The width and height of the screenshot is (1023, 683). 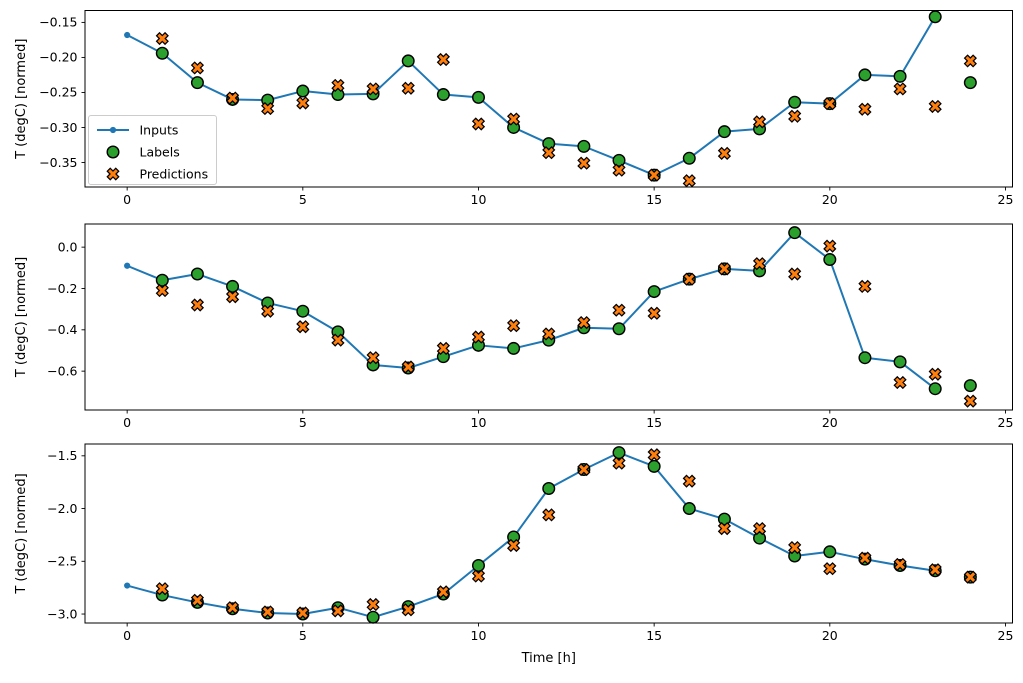 What do you see at coordinates (62, 561) in the screenshot?
I see `y-tick-label: −2.5` at bounding box center [62, 561].